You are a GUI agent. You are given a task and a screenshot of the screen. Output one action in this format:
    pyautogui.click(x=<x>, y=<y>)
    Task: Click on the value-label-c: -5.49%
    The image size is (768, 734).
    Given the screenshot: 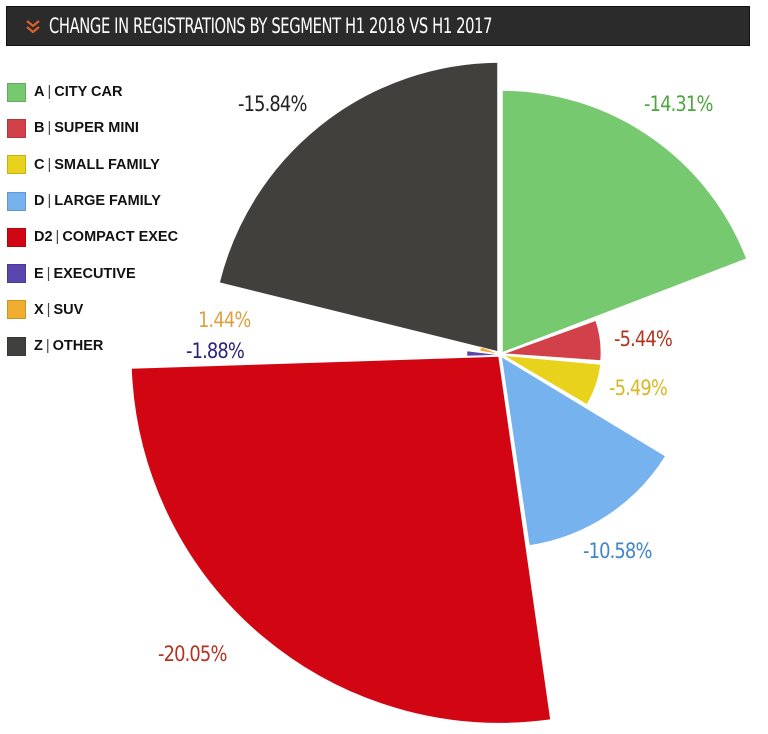 What is the action you would take?
    pyautogui.click(x=638, y=388)
    